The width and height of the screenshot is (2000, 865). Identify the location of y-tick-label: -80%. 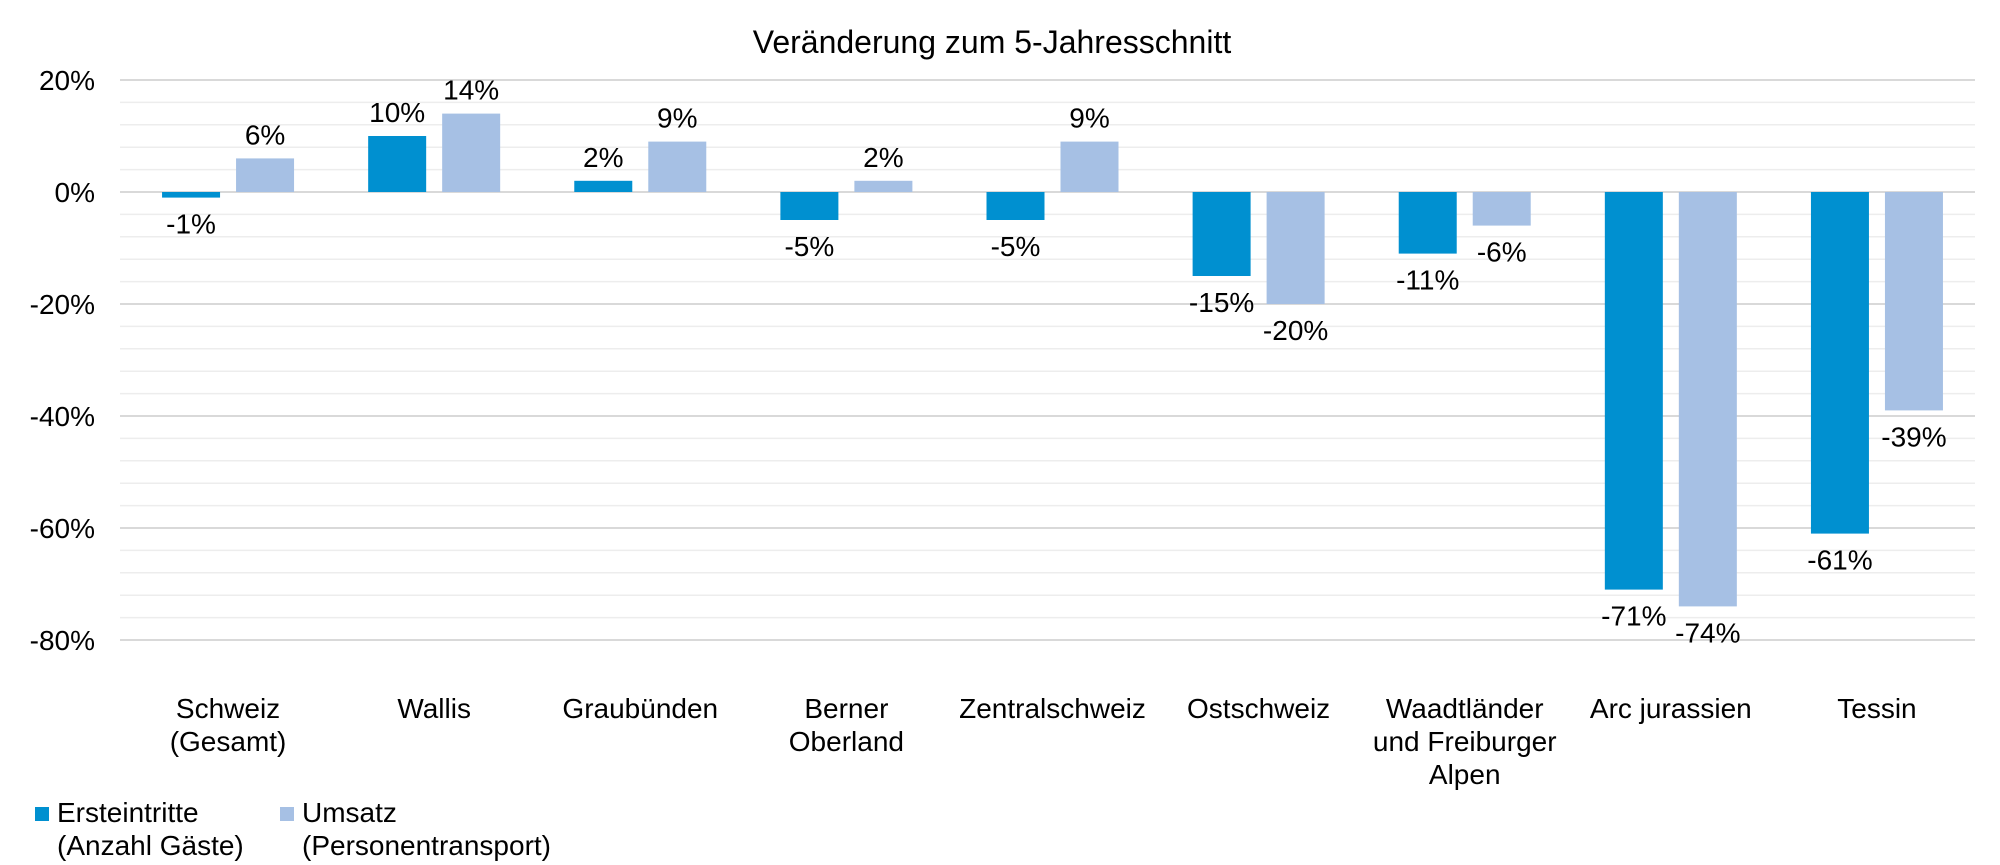
(62, 640).